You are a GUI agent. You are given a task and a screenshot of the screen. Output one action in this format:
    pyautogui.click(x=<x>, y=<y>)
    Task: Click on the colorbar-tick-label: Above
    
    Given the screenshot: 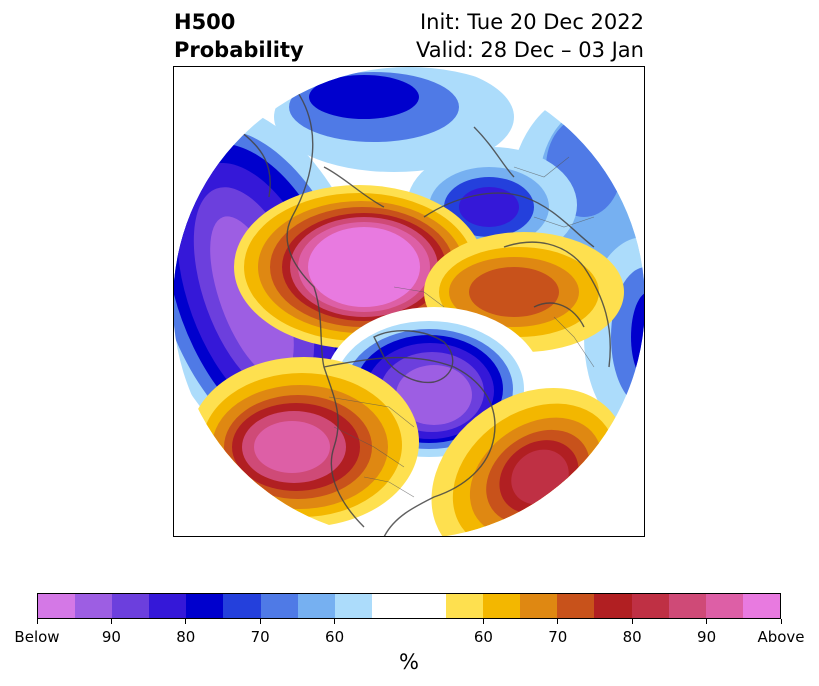 What is the action you would take?
    pyautogui.click(x=781, y=637)
    